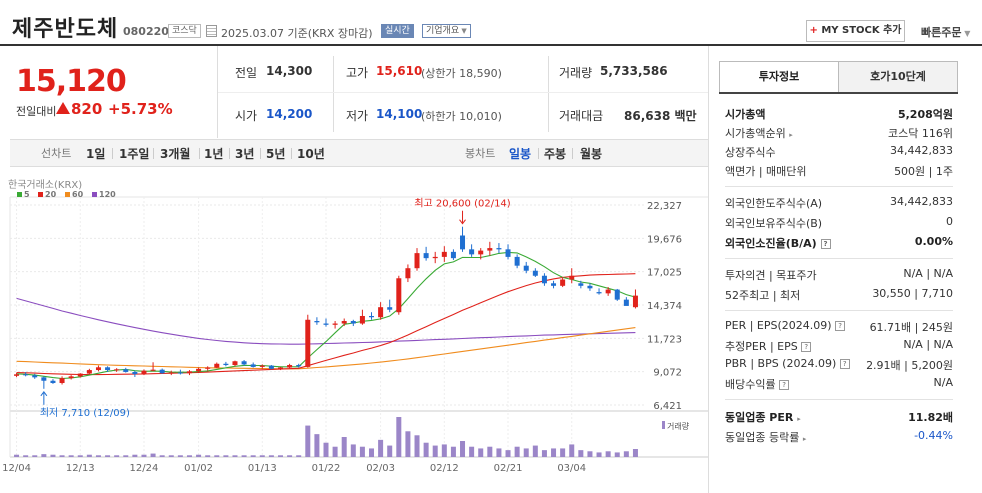 The width and height of the screenshot is (982, 493). Describe the element at coordinates (925, 114) in the screenshot. I see `market-cap-value: 5,208억원` at that location.